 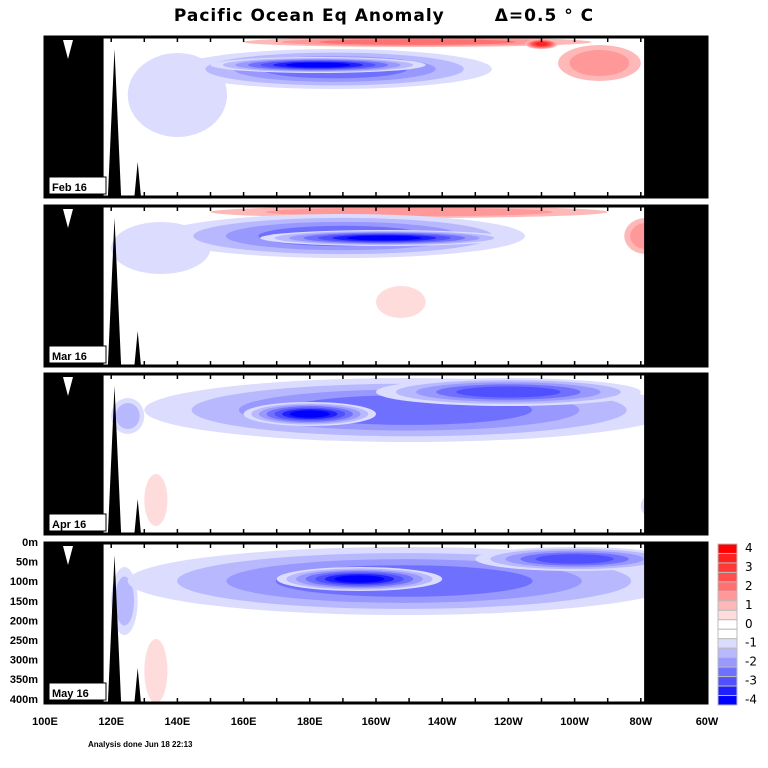 I want to click on panel-month-label: Mar 16, so click(x=69, y=357).